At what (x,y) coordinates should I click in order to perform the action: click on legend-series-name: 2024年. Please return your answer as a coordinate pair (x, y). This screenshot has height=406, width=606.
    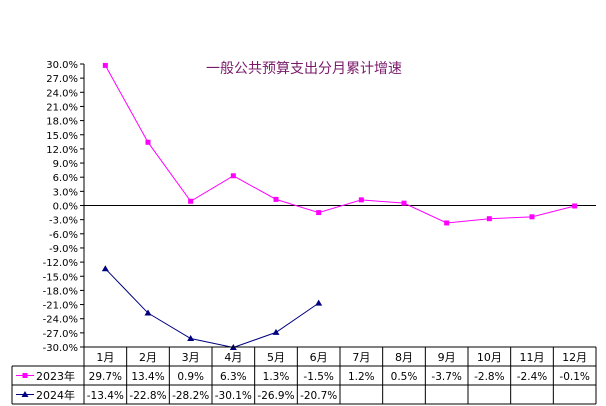
    Looking at the image, I should click on (55, 395).